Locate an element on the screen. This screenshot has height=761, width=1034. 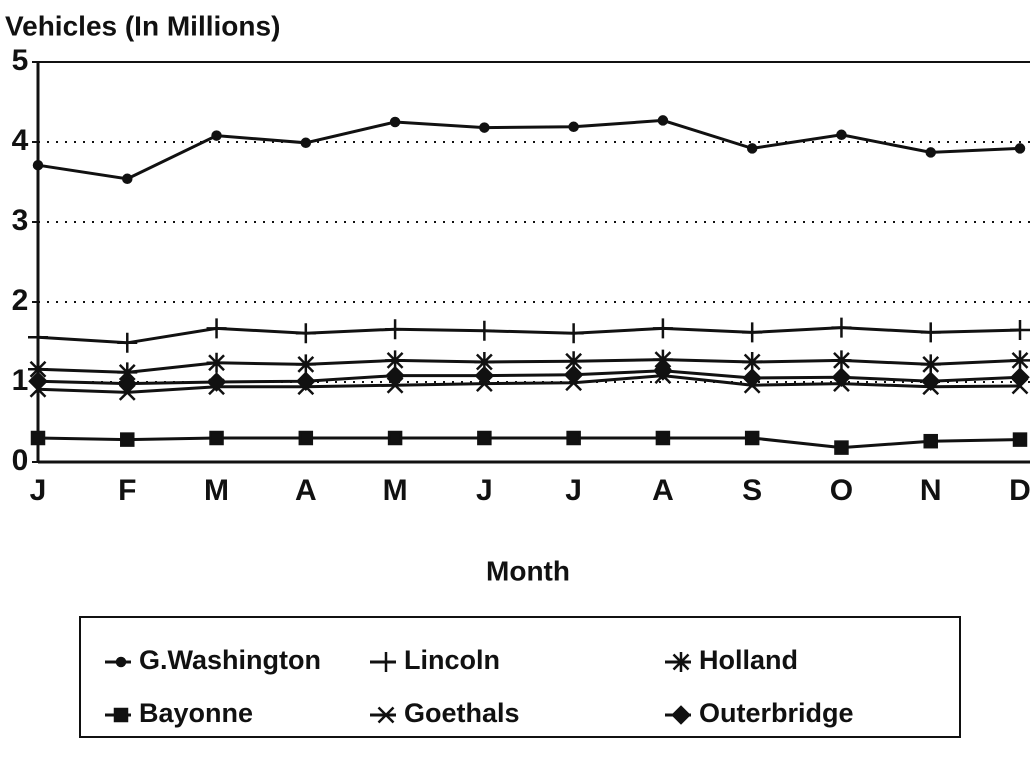
legend-label: Bayonne is located at coordinates (196, 713).